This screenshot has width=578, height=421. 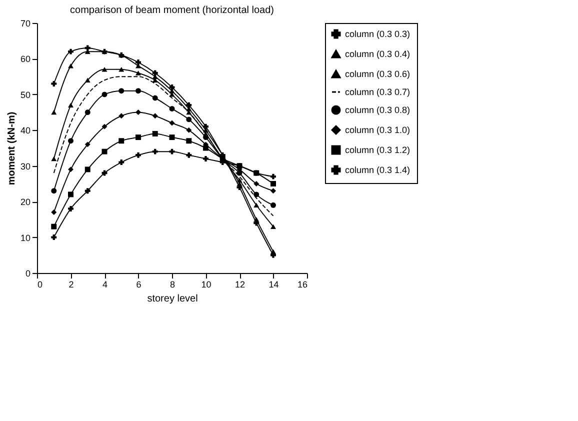 I want to click on x-tick-label: 10, so click(x=206, y=285).